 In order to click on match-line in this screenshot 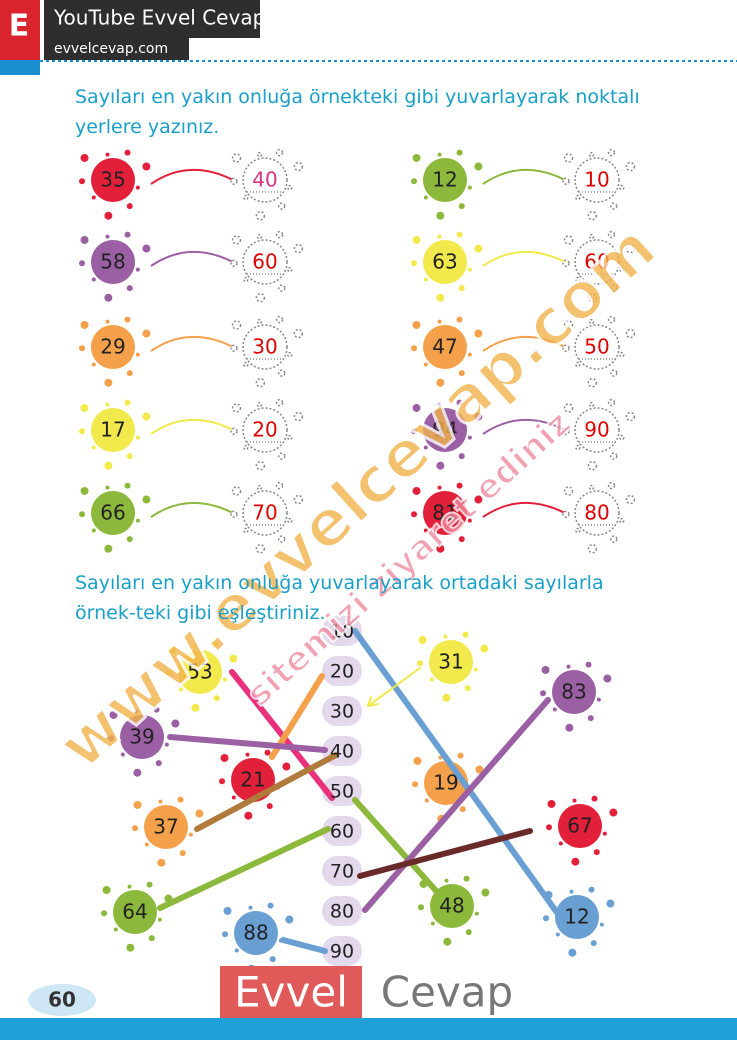, I will do `click(247, 743)`.